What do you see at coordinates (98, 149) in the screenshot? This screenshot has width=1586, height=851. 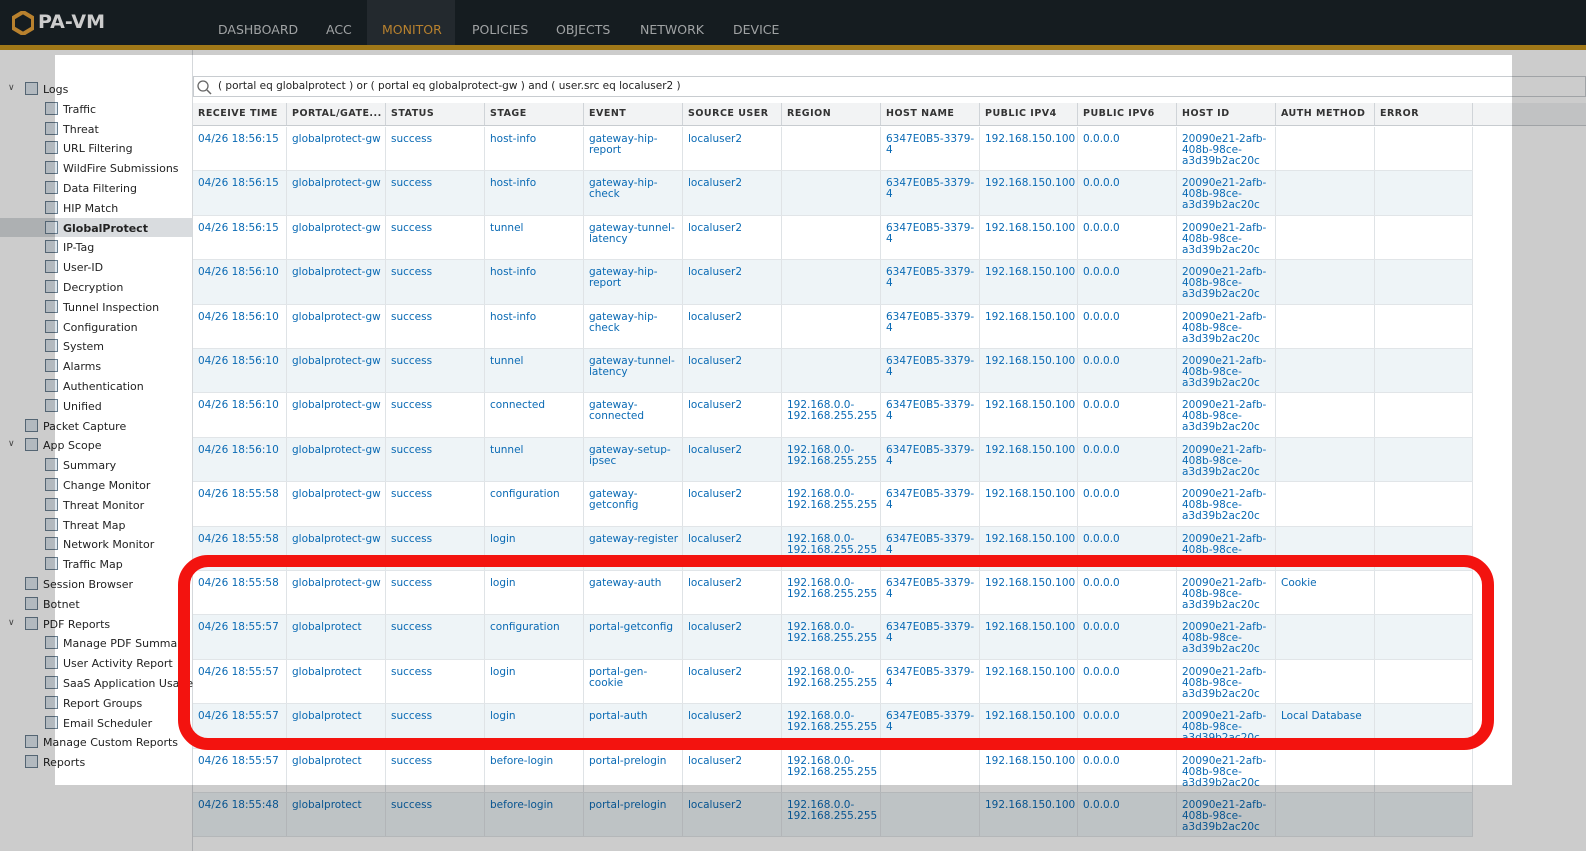 I see `tree-item: URL Filtering` at bounding box center [98, 149].